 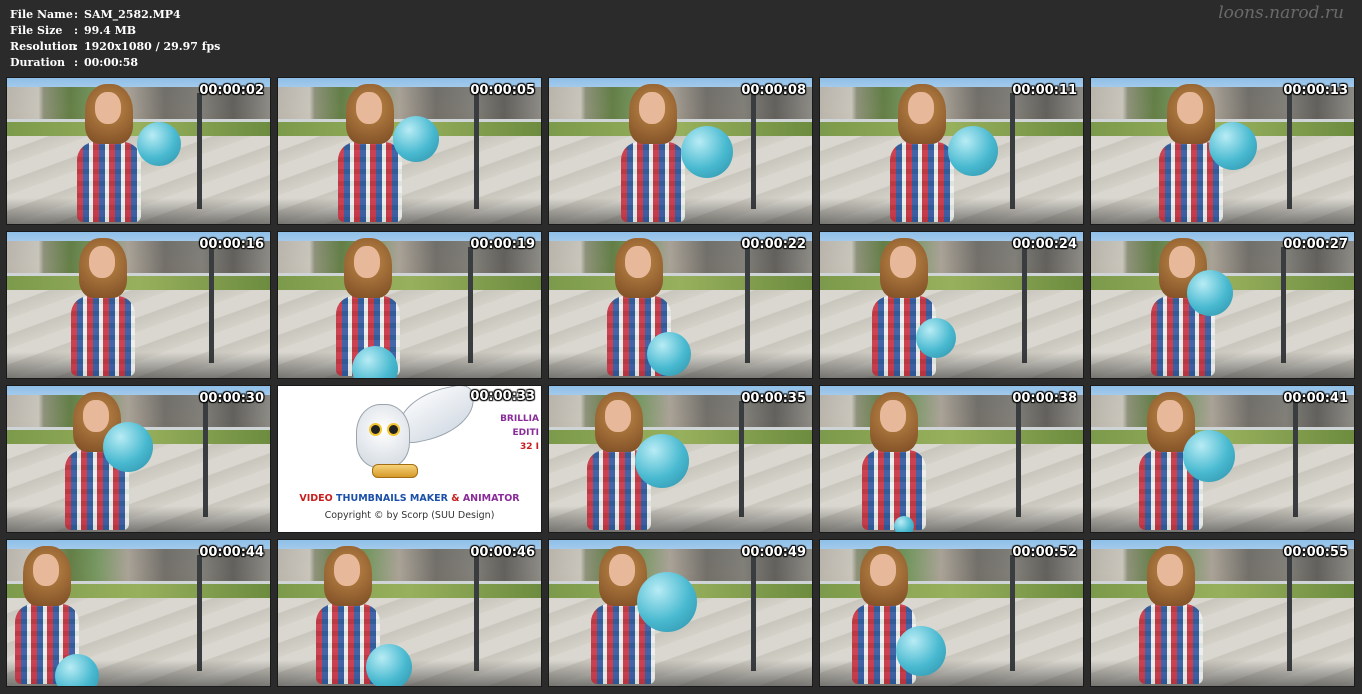 I want to click on timestamp: 00:00:27, so click(x=1315, y=244).